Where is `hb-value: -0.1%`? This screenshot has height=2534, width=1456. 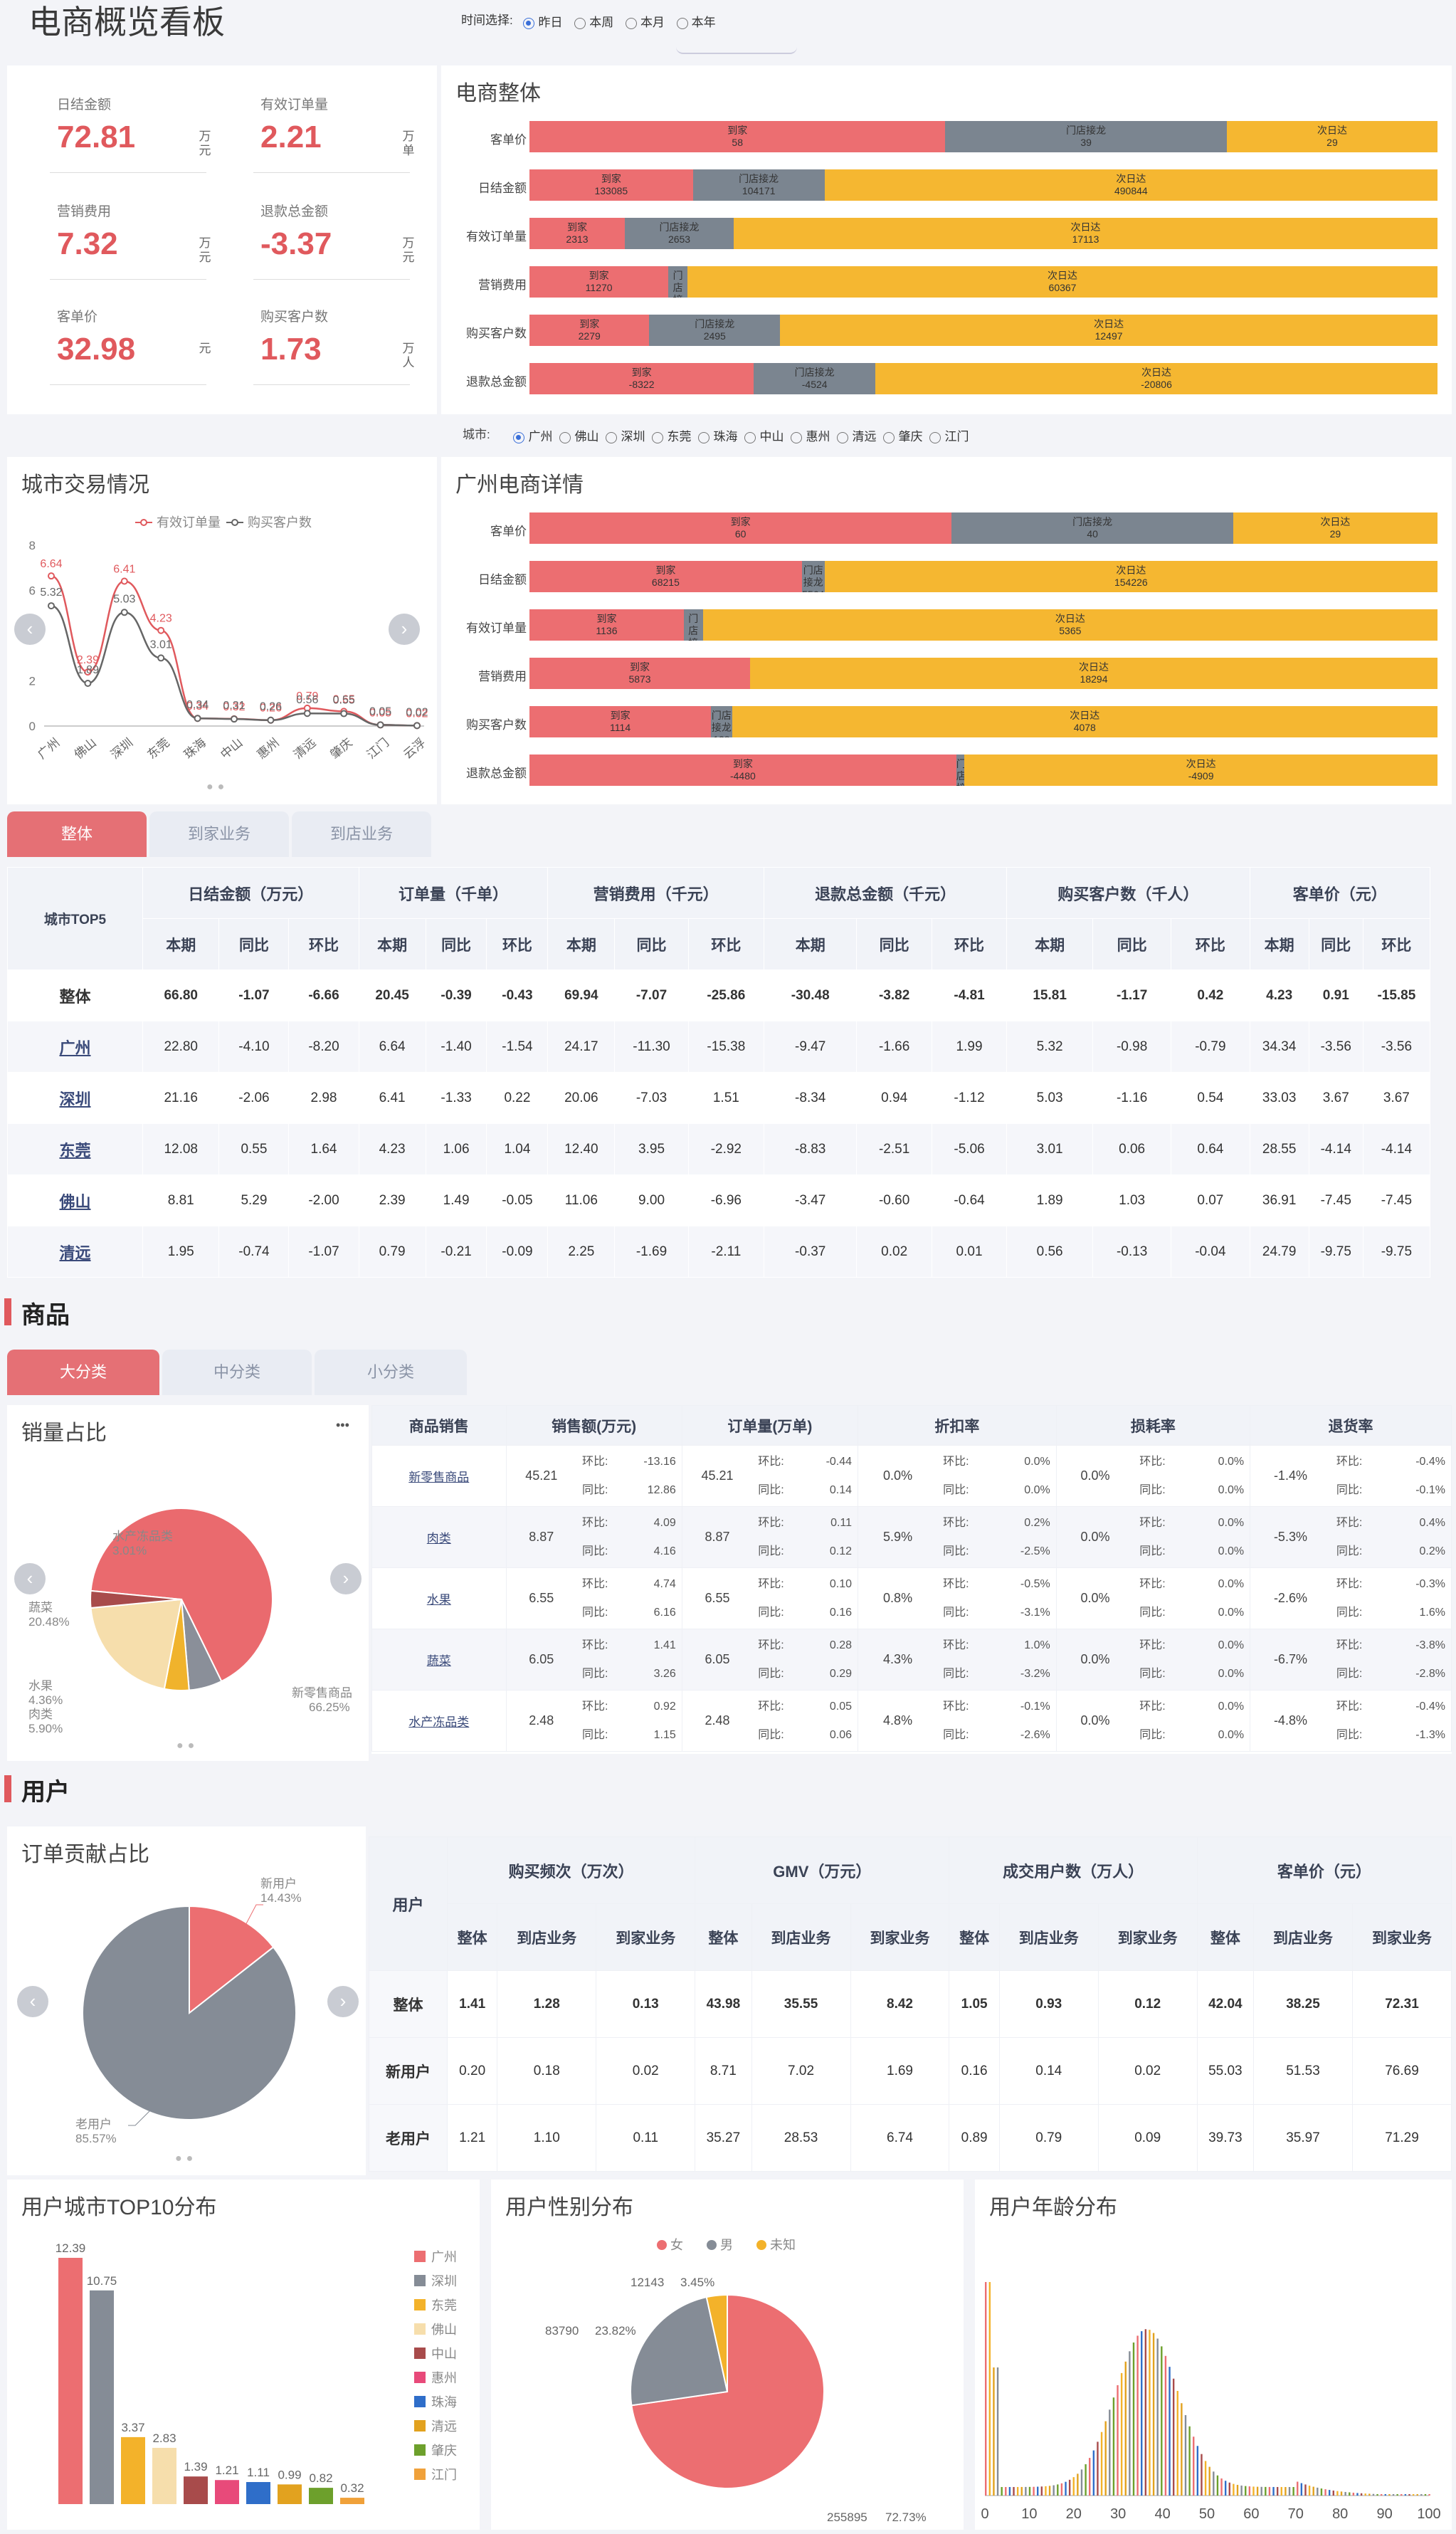 hb-value: -0.1% is located at coordinates (1035, 1706).